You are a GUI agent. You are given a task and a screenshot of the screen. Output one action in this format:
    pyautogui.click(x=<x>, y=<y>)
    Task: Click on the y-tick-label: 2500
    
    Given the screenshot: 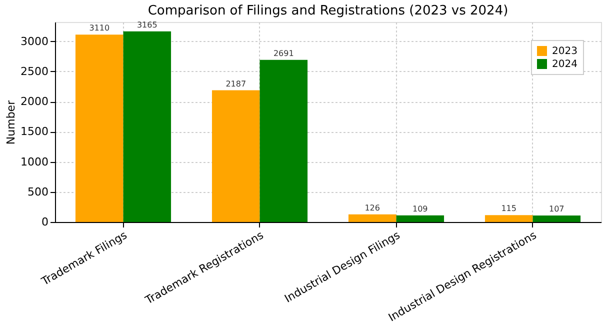 What is the action you would take?
    pyautogui.click(x=34, y=71)
    